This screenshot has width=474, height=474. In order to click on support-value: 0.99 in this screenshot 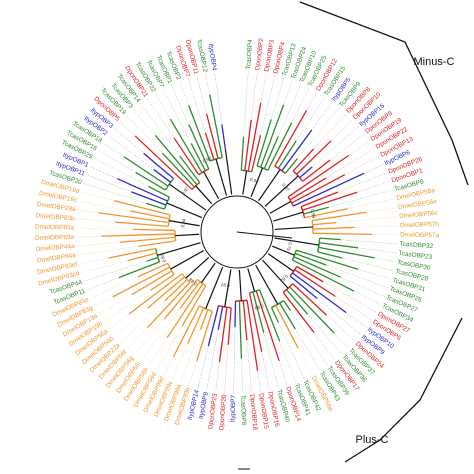, I will do `click(313, 214)`.